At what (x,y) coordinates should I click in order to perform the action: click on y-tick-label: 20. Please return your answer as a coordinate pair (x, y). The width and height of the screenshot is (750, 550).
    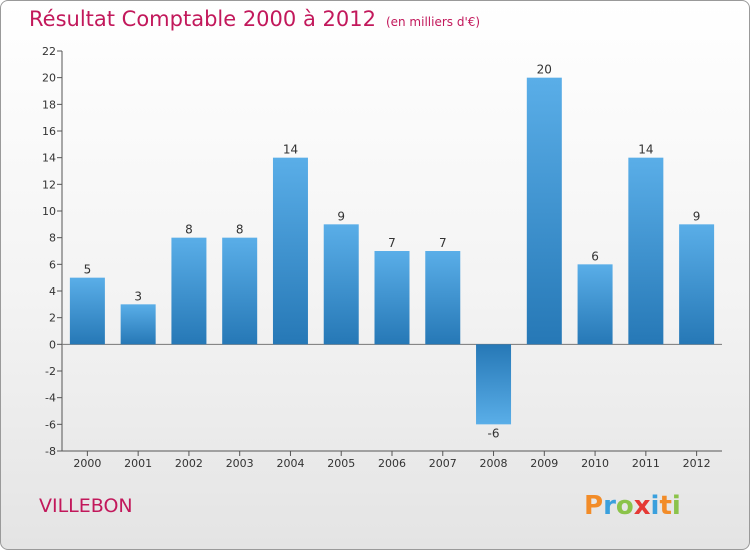
    Looking at the image, I should click on (49, 78).